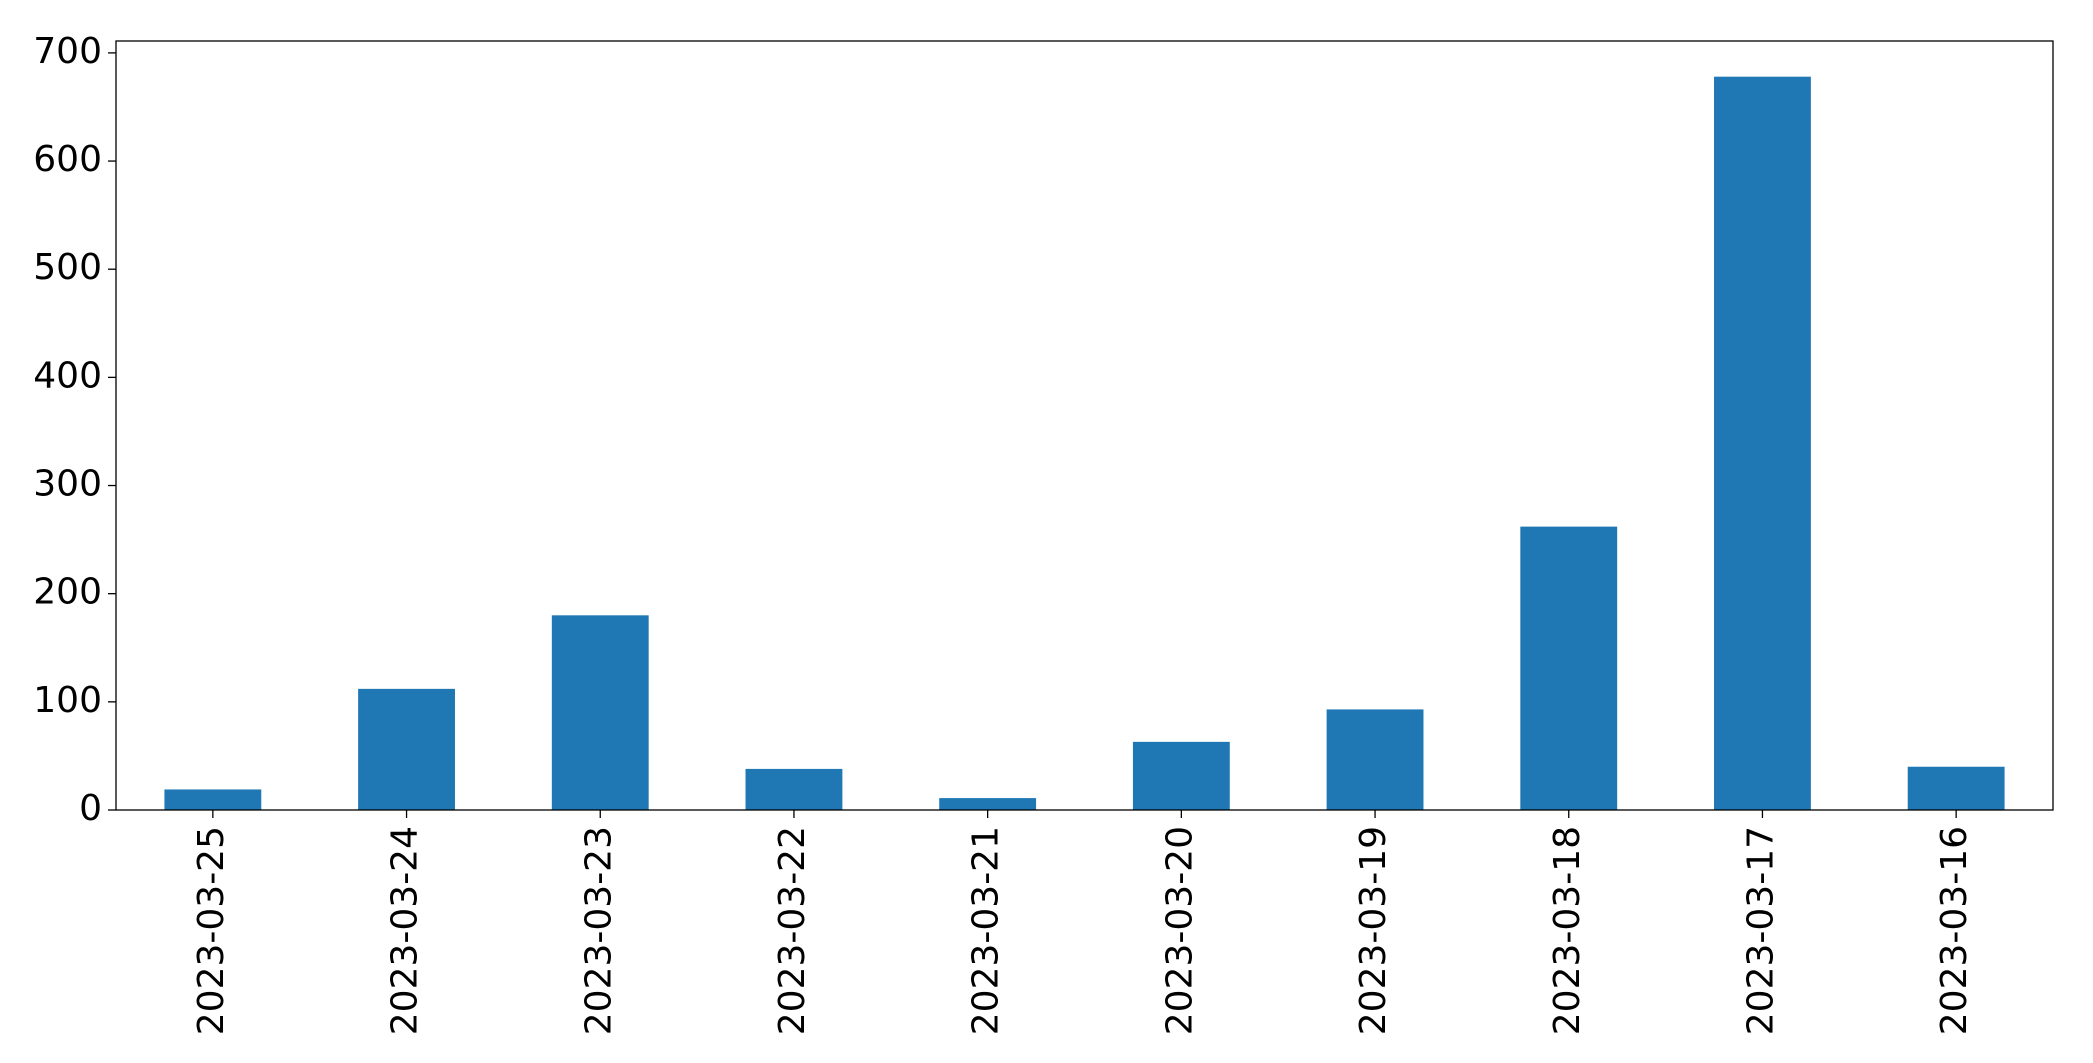 This screenshot has height=1063, width=2093. Describe the element at coordinates (1373, 930) in the screenshot. I see `x-tick-label: 2023-03-19` at that location.